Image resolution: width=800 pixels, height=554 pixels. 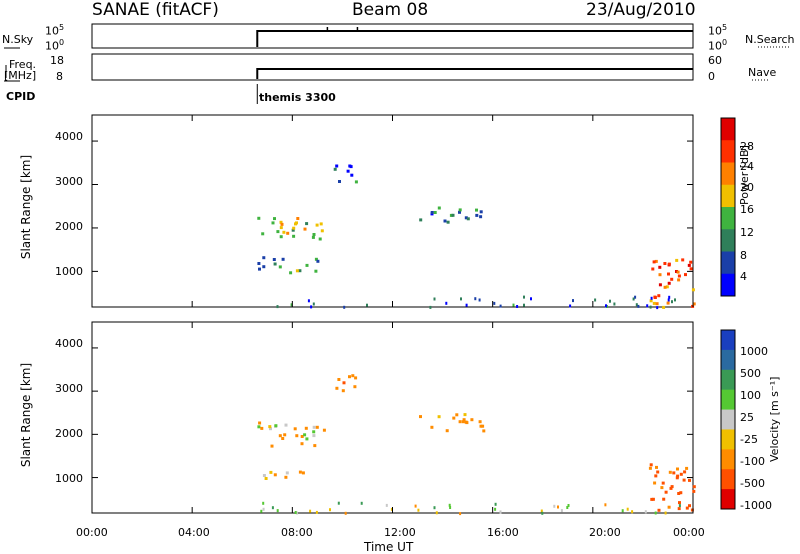 I want to click on vel-tick-1000: 1000, so click(x=754, y=351).